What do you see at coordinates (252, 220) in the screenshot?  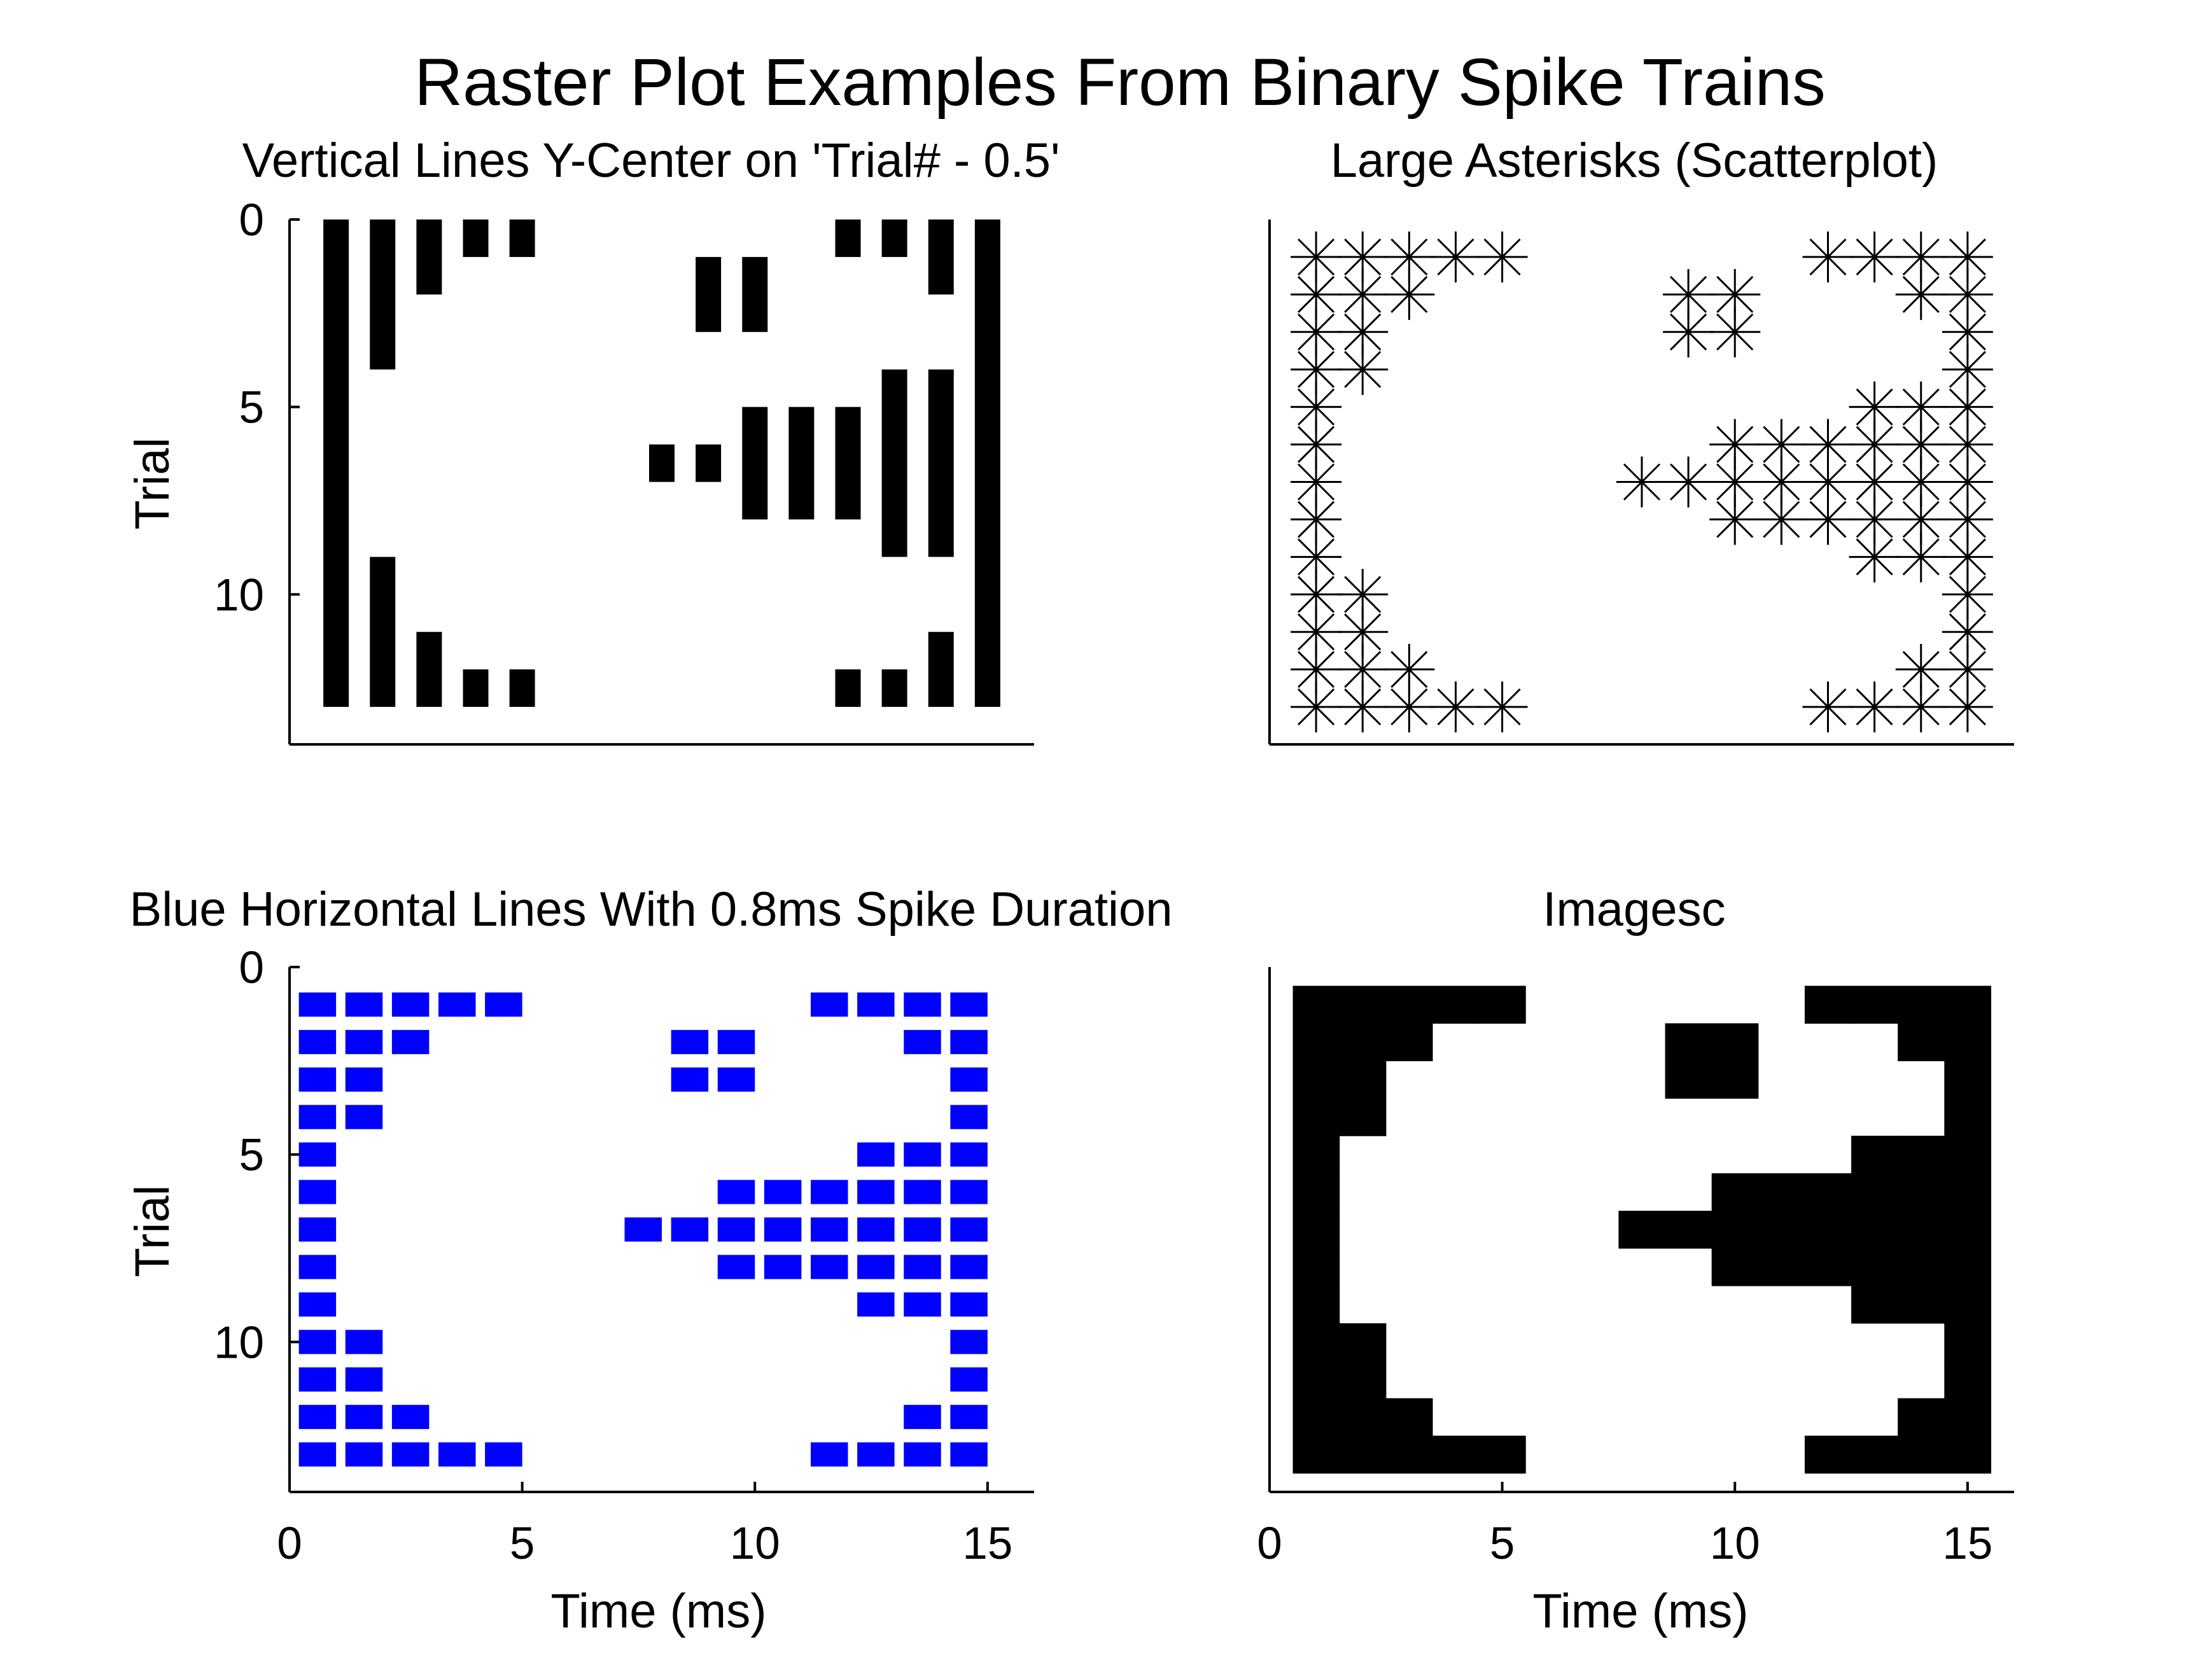 I see `y-tick-label: 0` at bounding box center [252, 220].